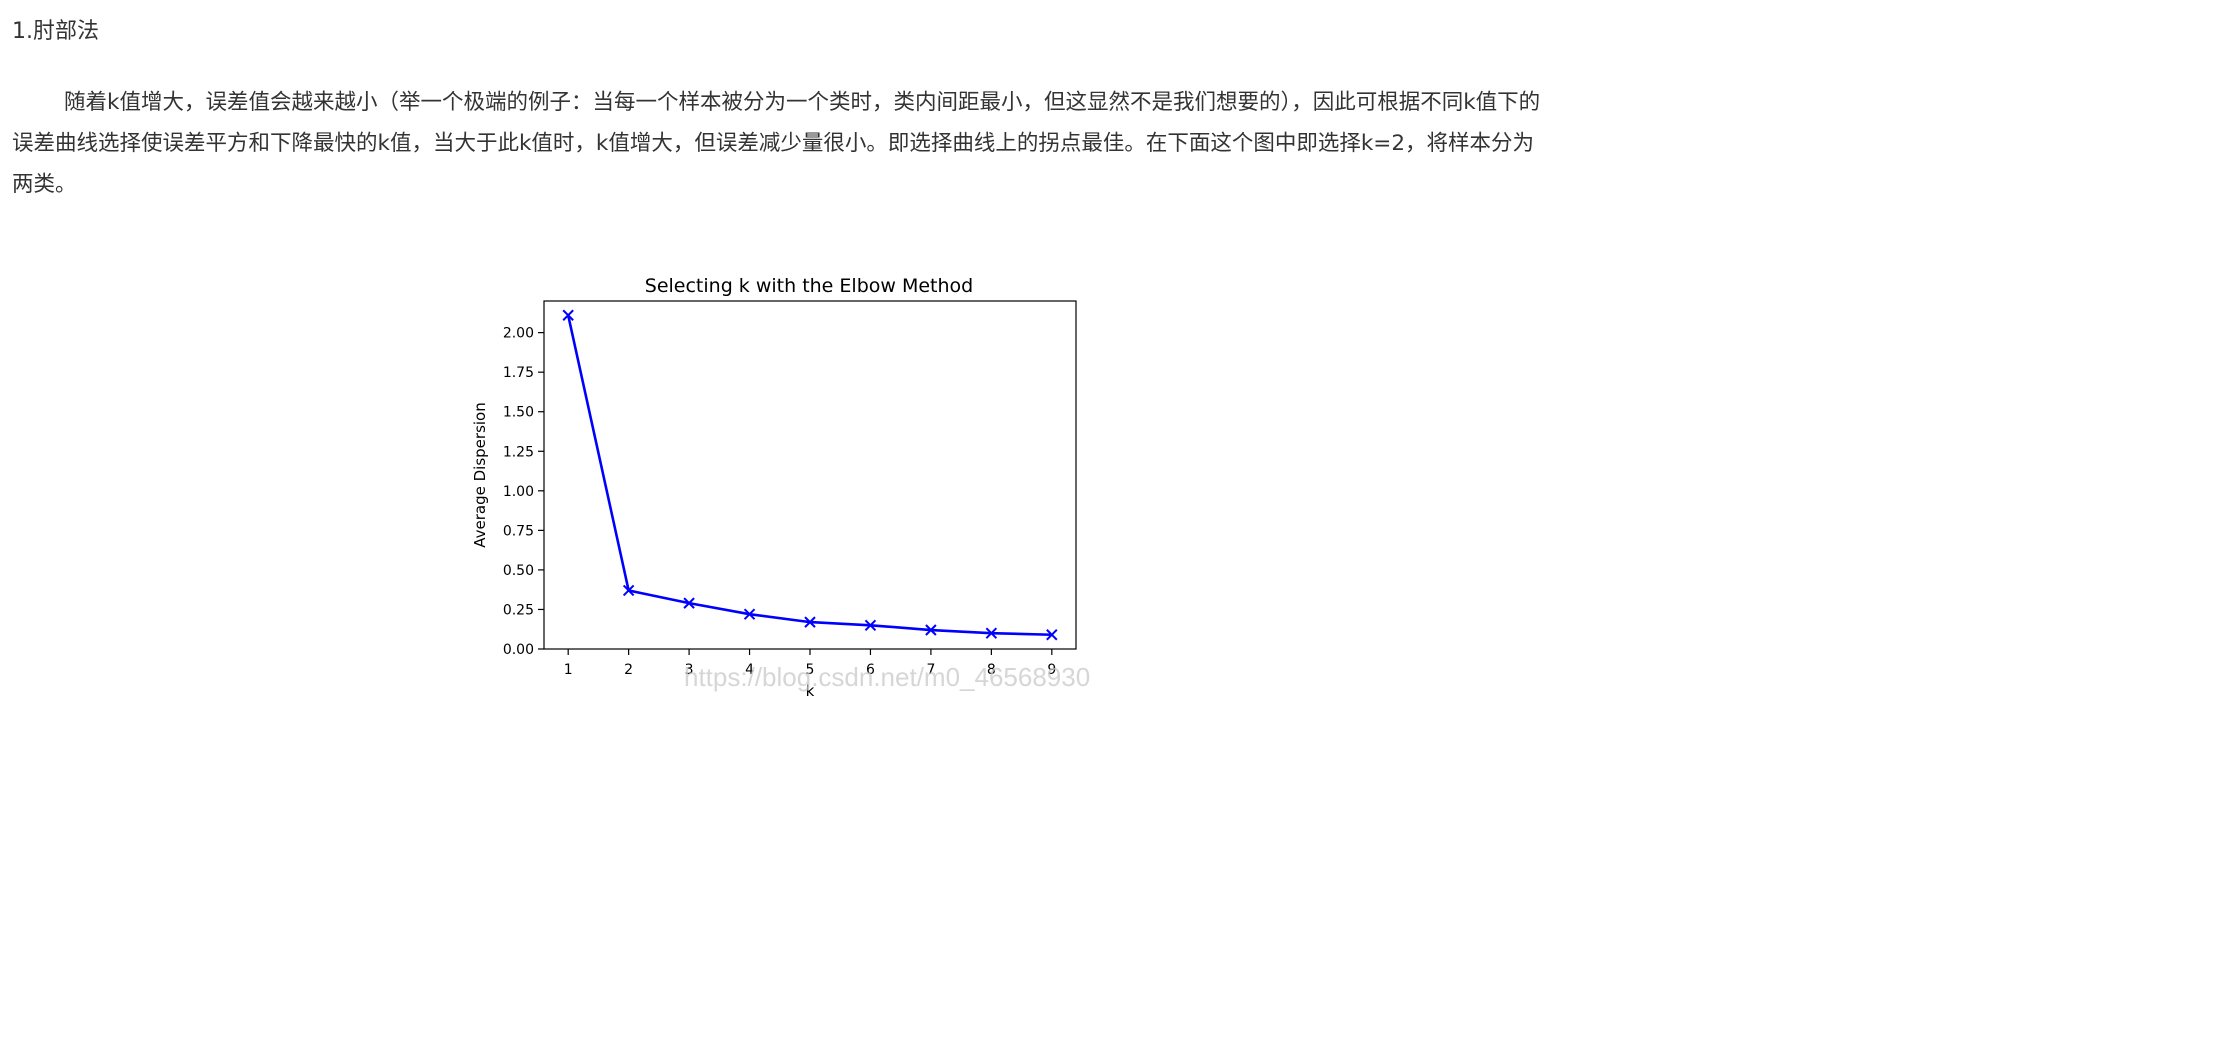 Image resolution: width=2218 pixels, height=1042 pixels. Describe the element at coordinates (518, 610) in the screenshot. I see `y-tick-label: 0.25` at that location.